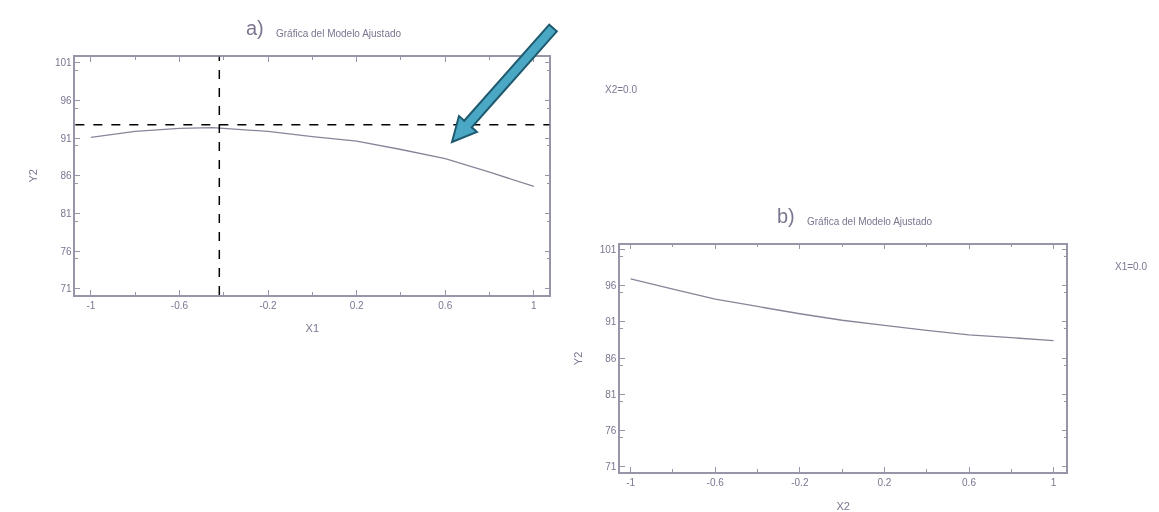  I want to click on text: X2=0.0, so click(621, 89).